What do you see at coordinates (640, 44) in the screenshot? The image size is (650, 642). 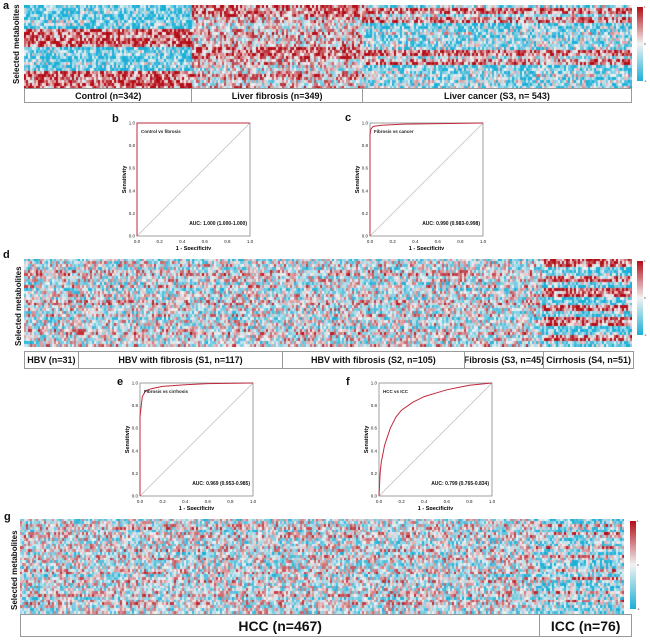 I see `colorbar-a` at bounding box center [640, 44].